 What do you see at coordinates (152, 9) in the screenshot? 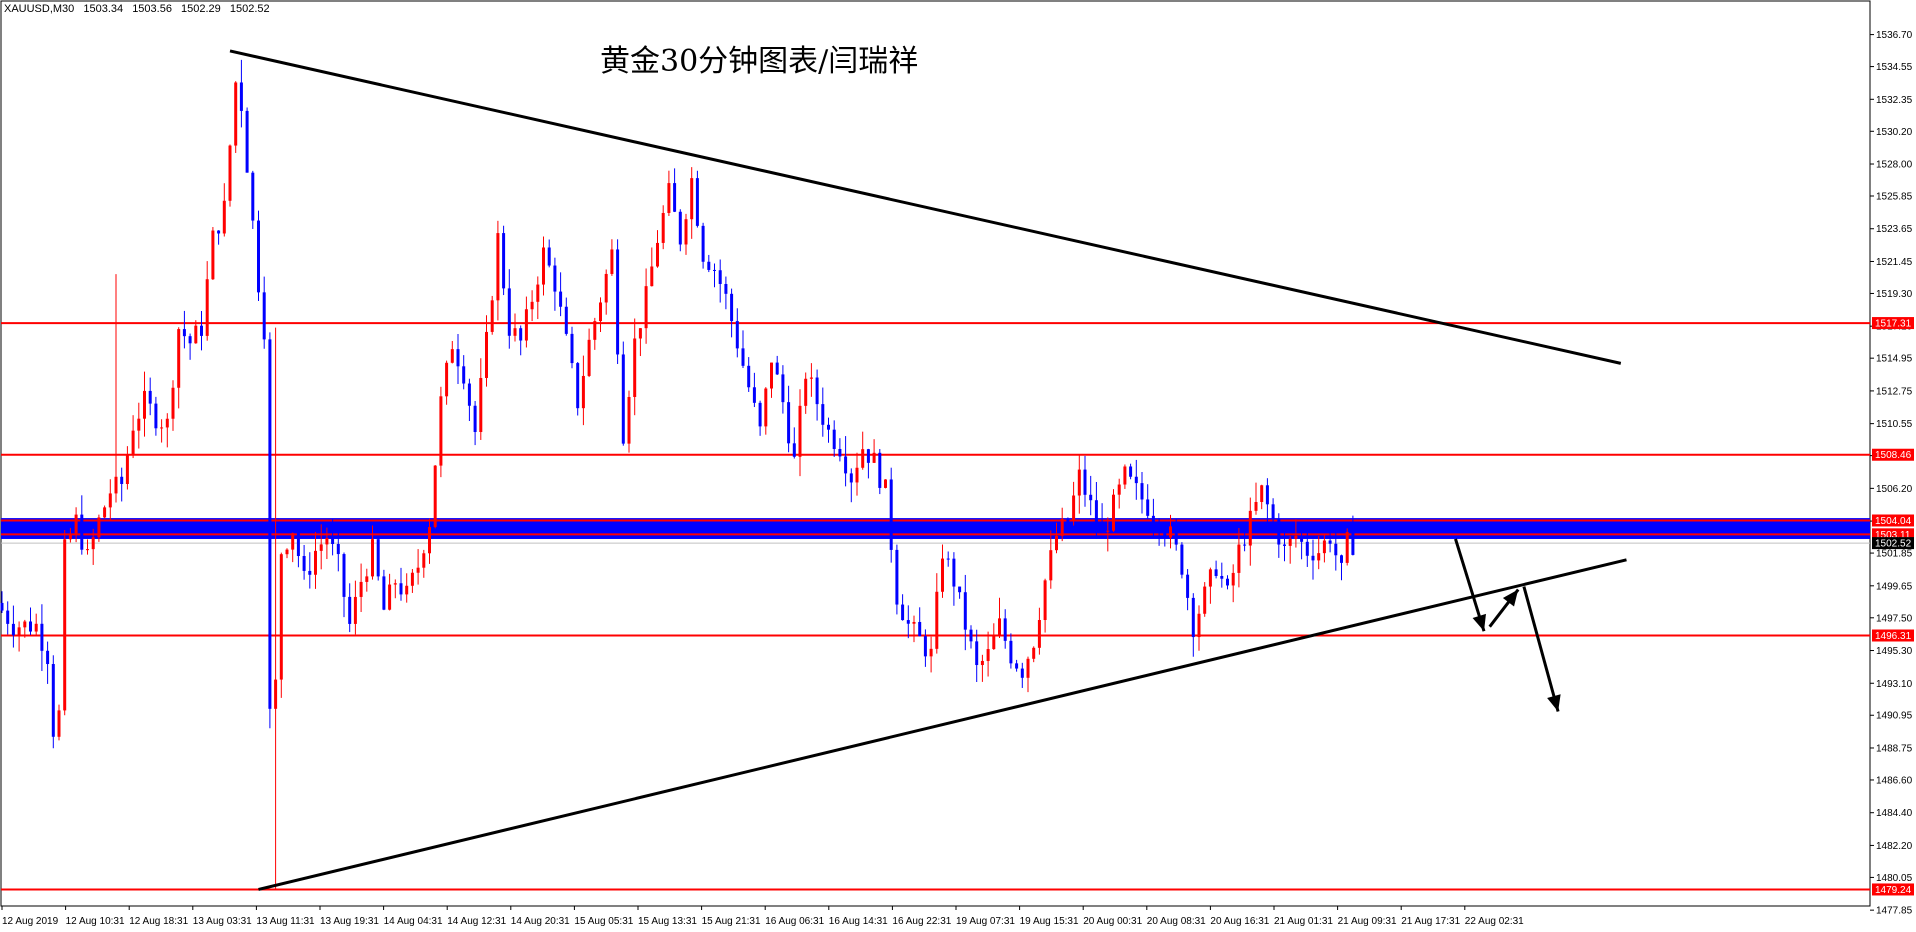
I see `high-value: 1503.56` at bounding box center [152, 9].